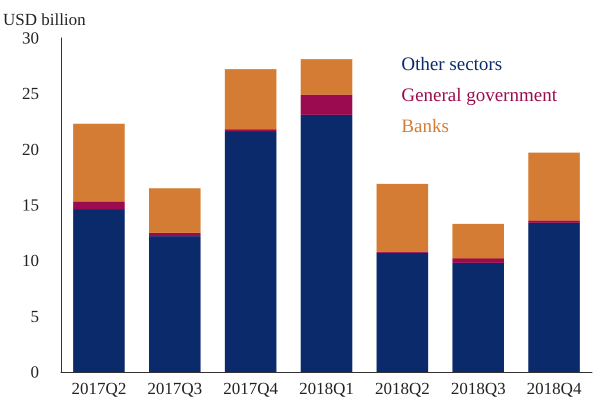  What do you see at coordinates (30, 94) in the screenshot?
I see `y-tick-label: 25` at bounding box center [30, 94].